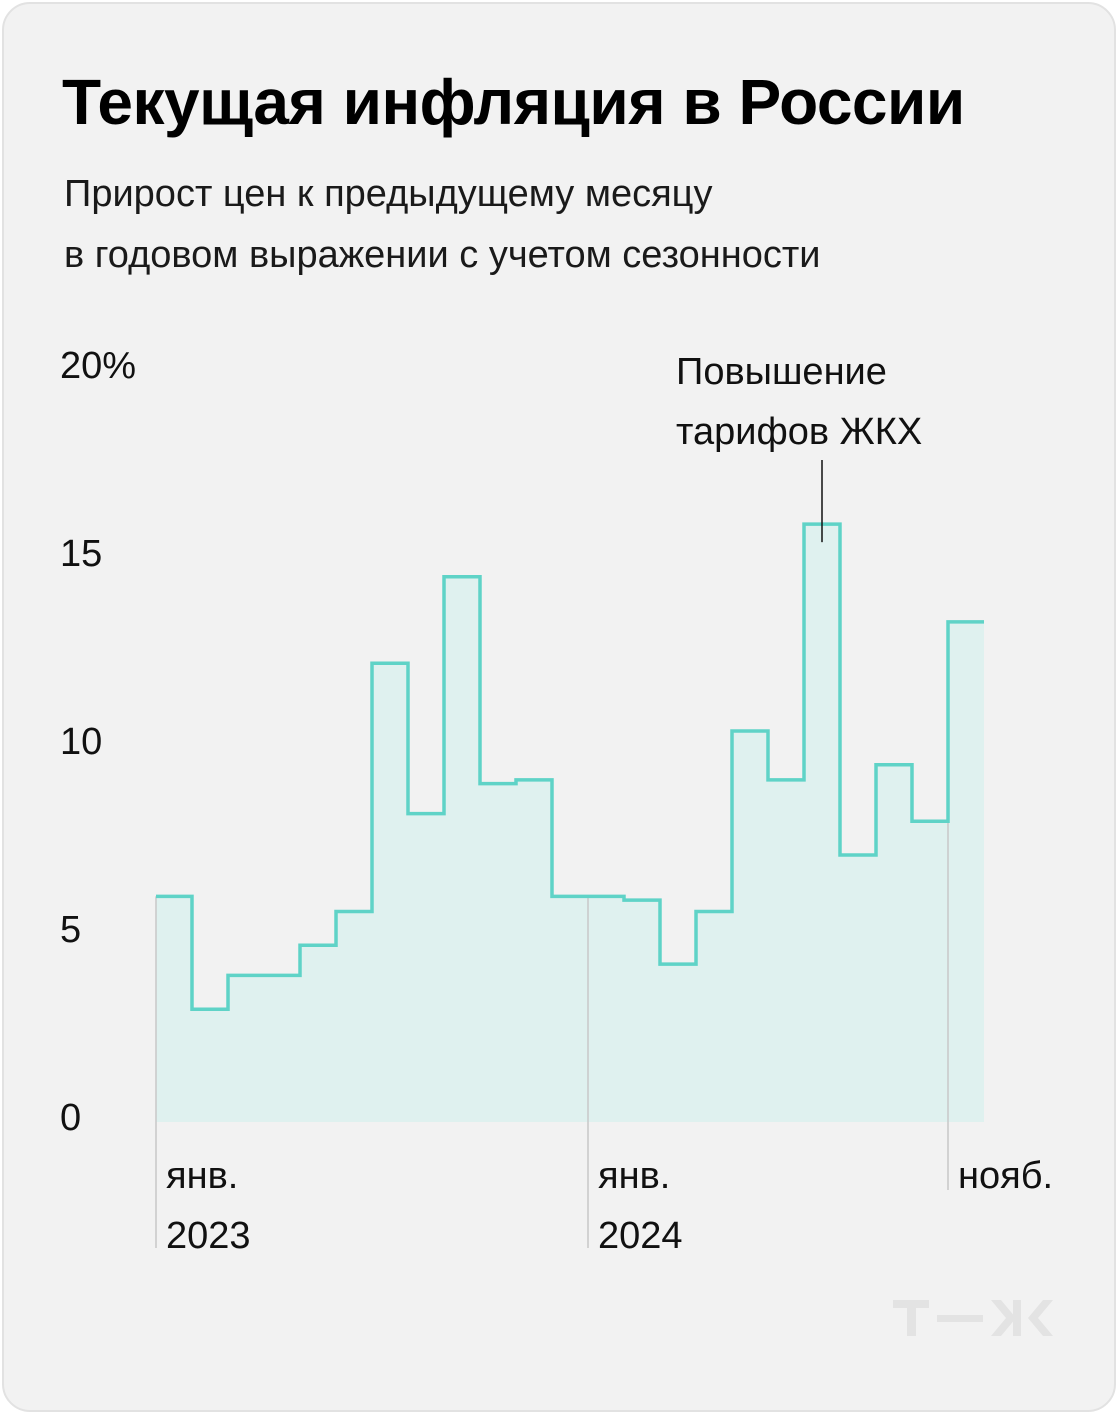 Image resolution: width=1120 pixels, height=1416 pixels. I want to click on tzh-logo-icon, so click(973, 1318).